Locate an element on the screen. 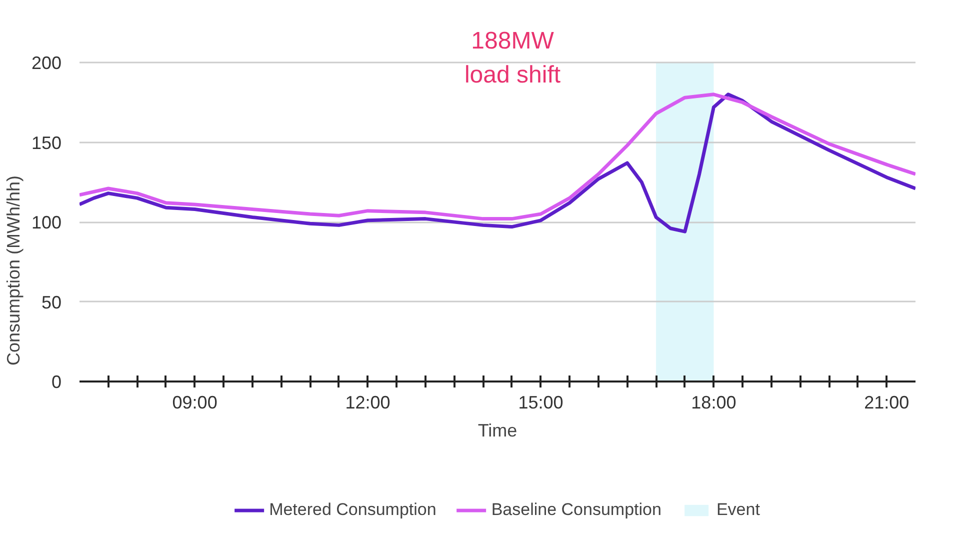 This screenshot has width=962, height=540. y-tick-label: 200 is located at coordinates (46, 63).